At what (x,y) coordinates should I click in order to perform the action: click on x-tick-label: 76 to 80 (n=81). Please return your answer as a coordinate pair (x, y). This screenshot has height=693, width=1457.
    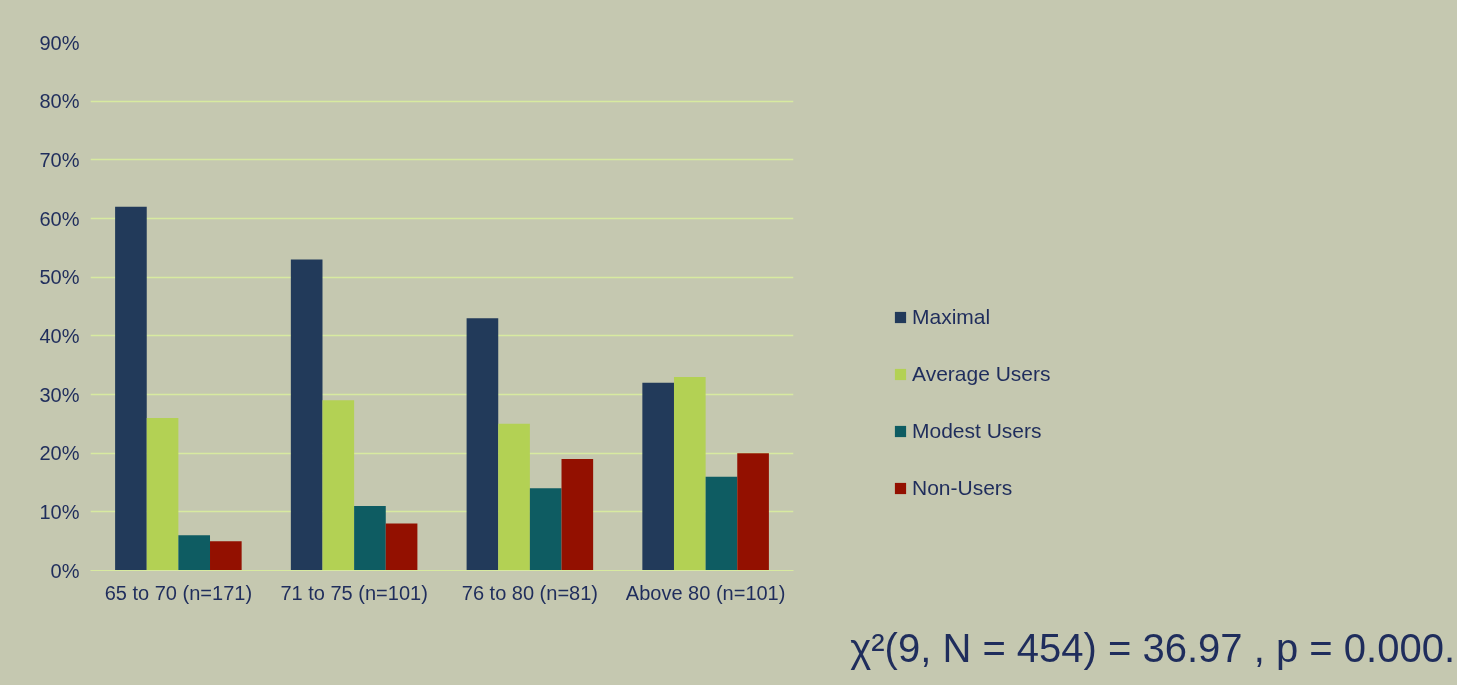
    Looking at the image, I should click on (529, 592).